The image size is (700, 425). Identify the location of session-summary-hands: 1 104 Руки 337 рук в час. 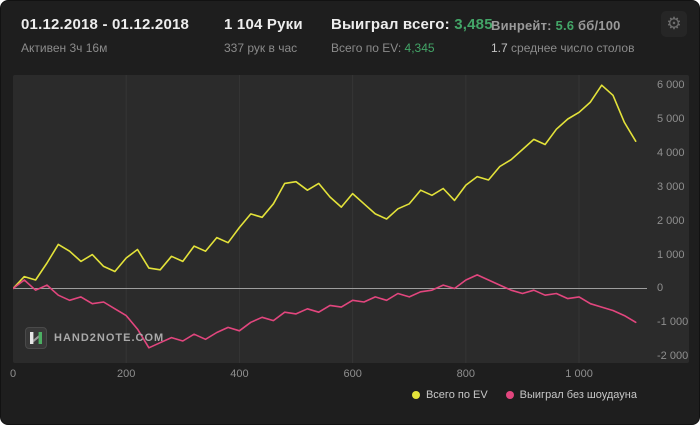
(263, 35).